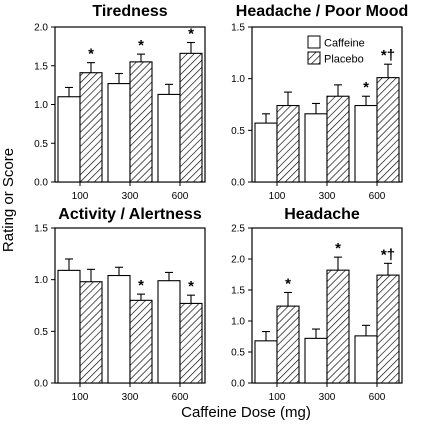 The width and height of the screenshot is (440, 430). Describe the element at coordinates (344, 44) in the screenshot. I see `legend-label: Caffeine` at that location.